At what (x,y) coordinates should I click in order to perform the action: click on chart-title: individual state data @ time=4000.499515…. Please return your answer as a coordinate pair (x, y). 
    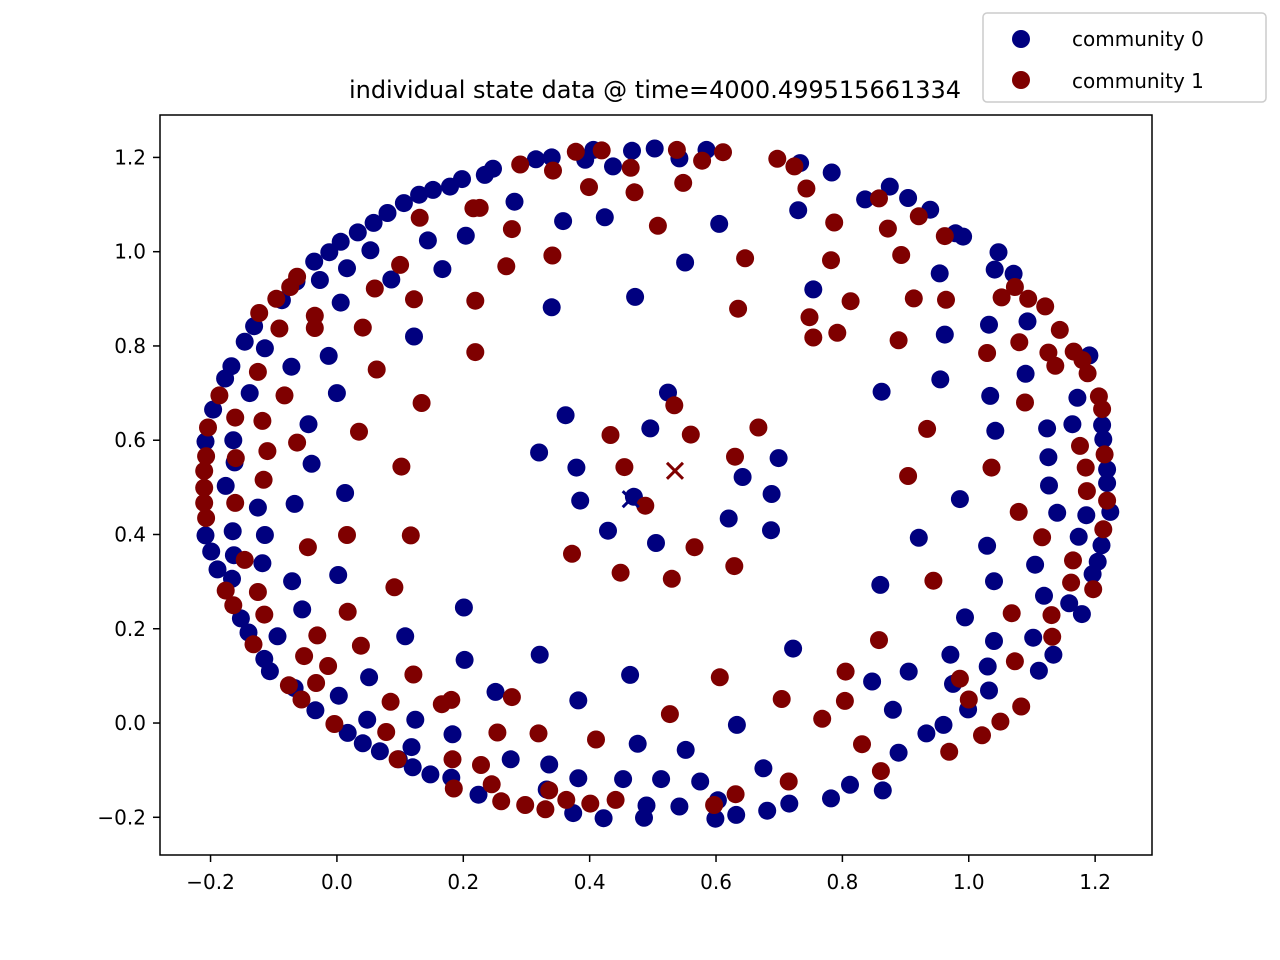
    Looking at the image, I should click on (655, 90).